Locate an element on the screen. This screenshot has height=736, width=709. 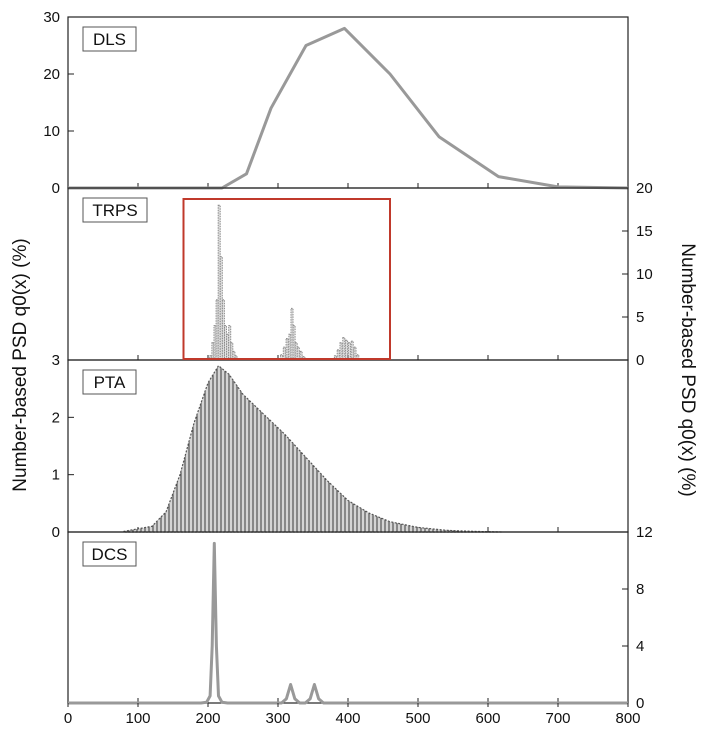
dcs-y-tick-label: 8 is located at coordinates (640, 589).